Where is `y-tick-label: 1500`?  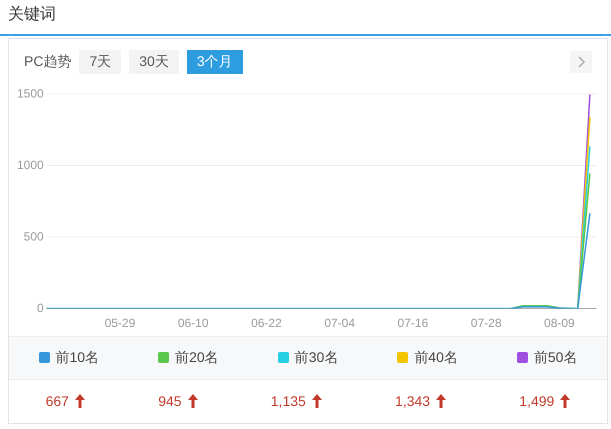
y-tick-label: 1500 is located at coordinates (30, 93).